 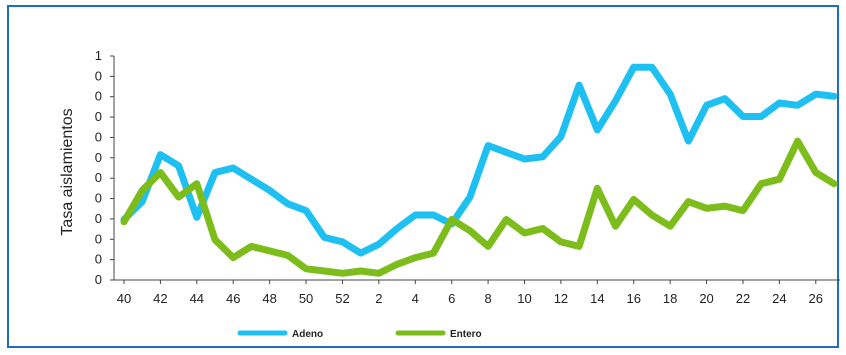 What do you see at coordinates (706, 298) in the screenshot?
I see `x-tick-label: 20` at bounding box center [706, 298].